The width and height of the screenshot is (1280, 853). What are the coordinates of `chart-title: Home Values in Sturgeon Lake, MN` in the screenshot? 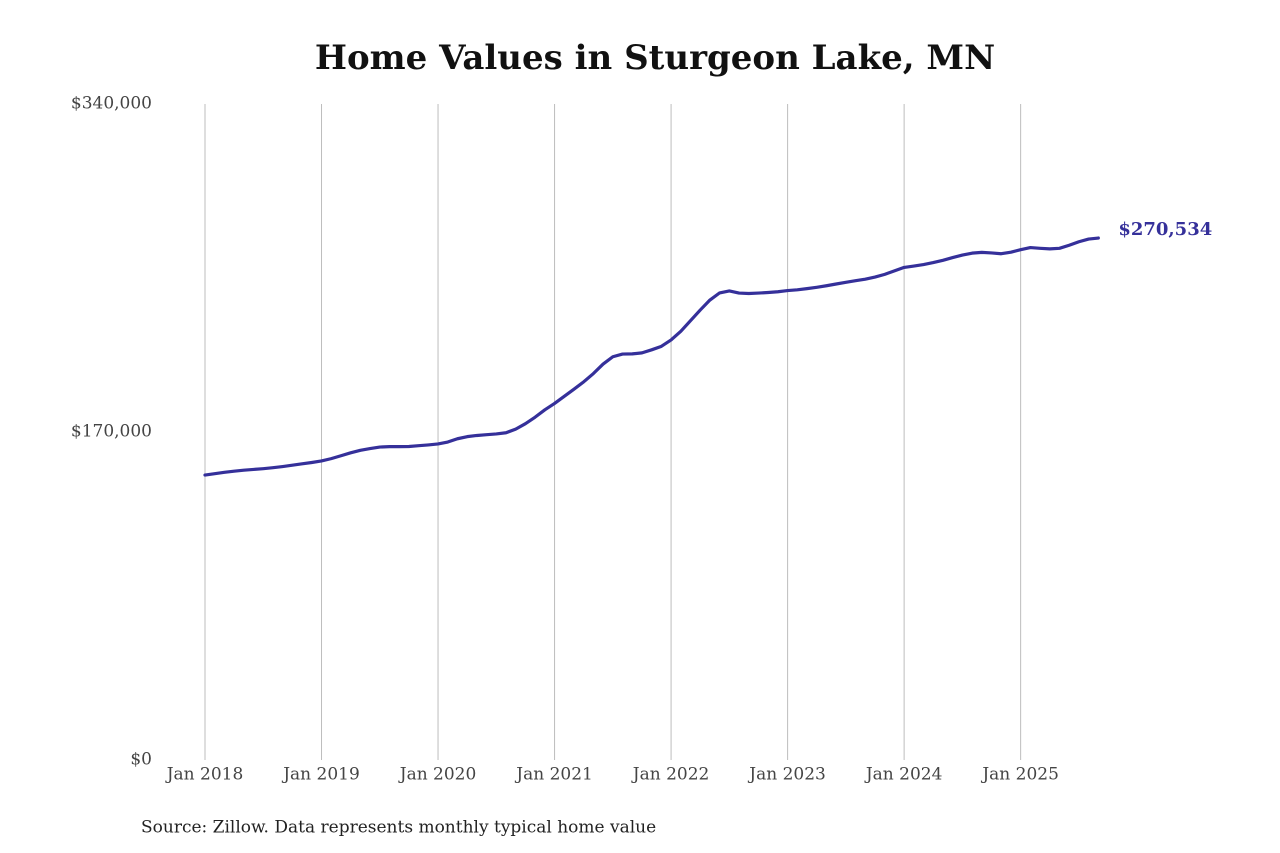 It's located at (655, 58).